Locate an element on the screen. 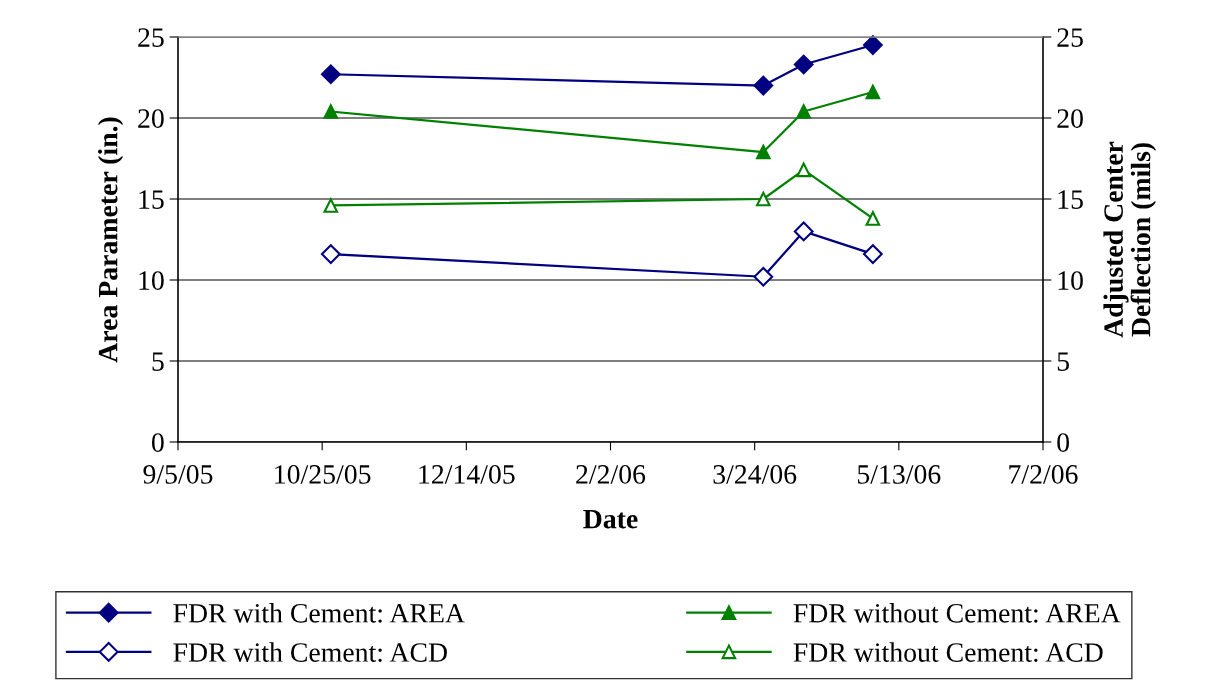 The width and height of the screenshot is (1212, 696). y2-tick-label: 15 is located at coordinates (1070, 199).